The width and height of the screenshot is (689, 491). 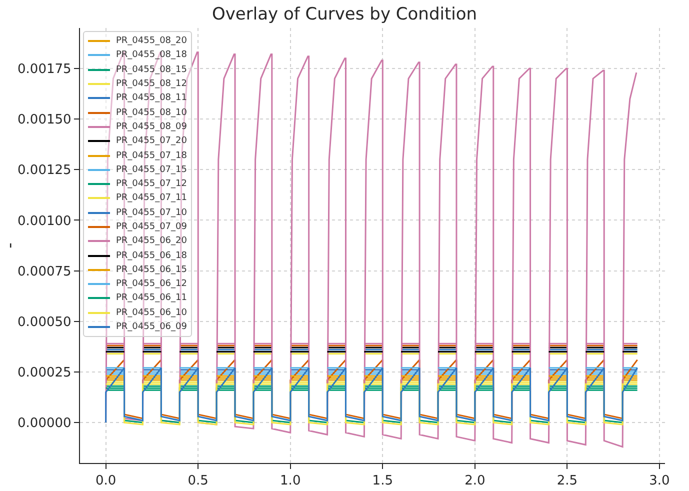 I want to click on x-tick-label: 1.0, so click(x=290, y=481).